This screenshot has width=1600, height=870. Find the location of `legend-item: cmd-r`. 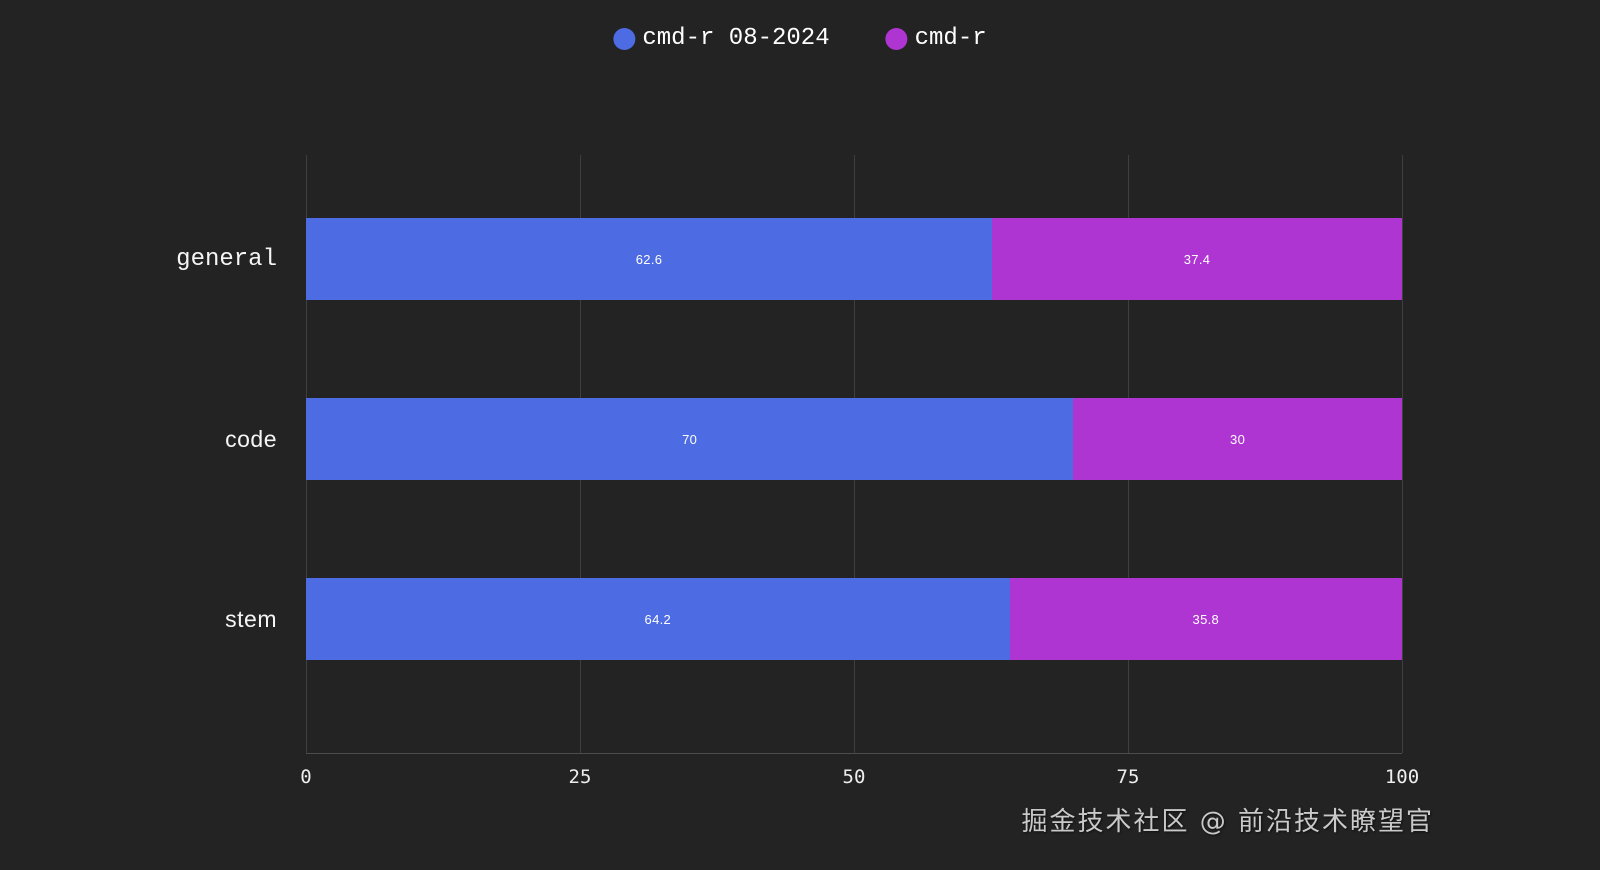

legend-item: cmd-r is located at coordinates (936, 38).